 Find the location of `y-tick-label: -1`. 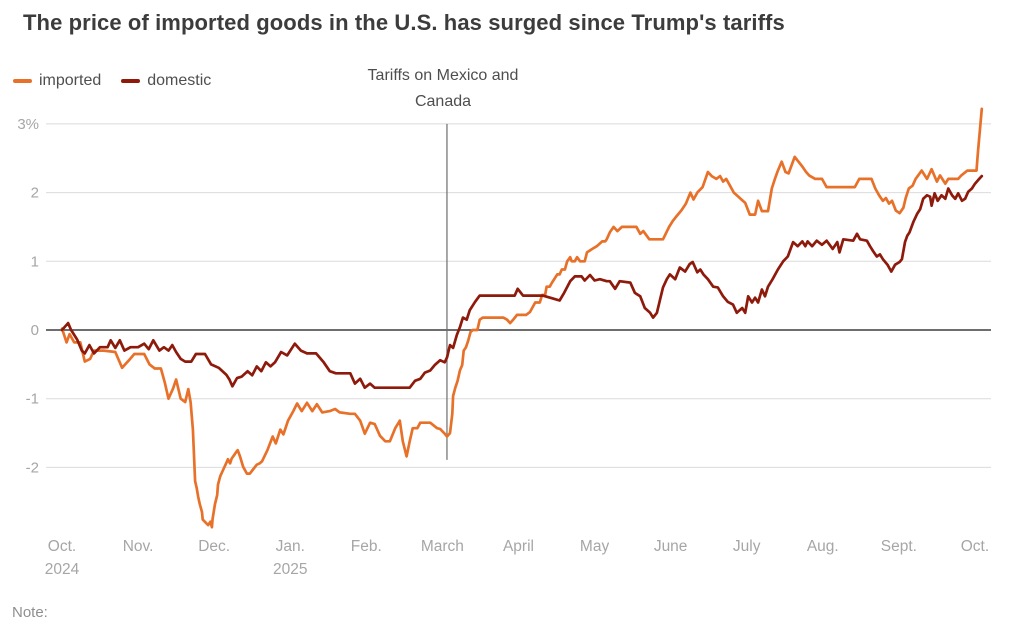

y-tick-label: -1 is located at coordinates (32, 399).